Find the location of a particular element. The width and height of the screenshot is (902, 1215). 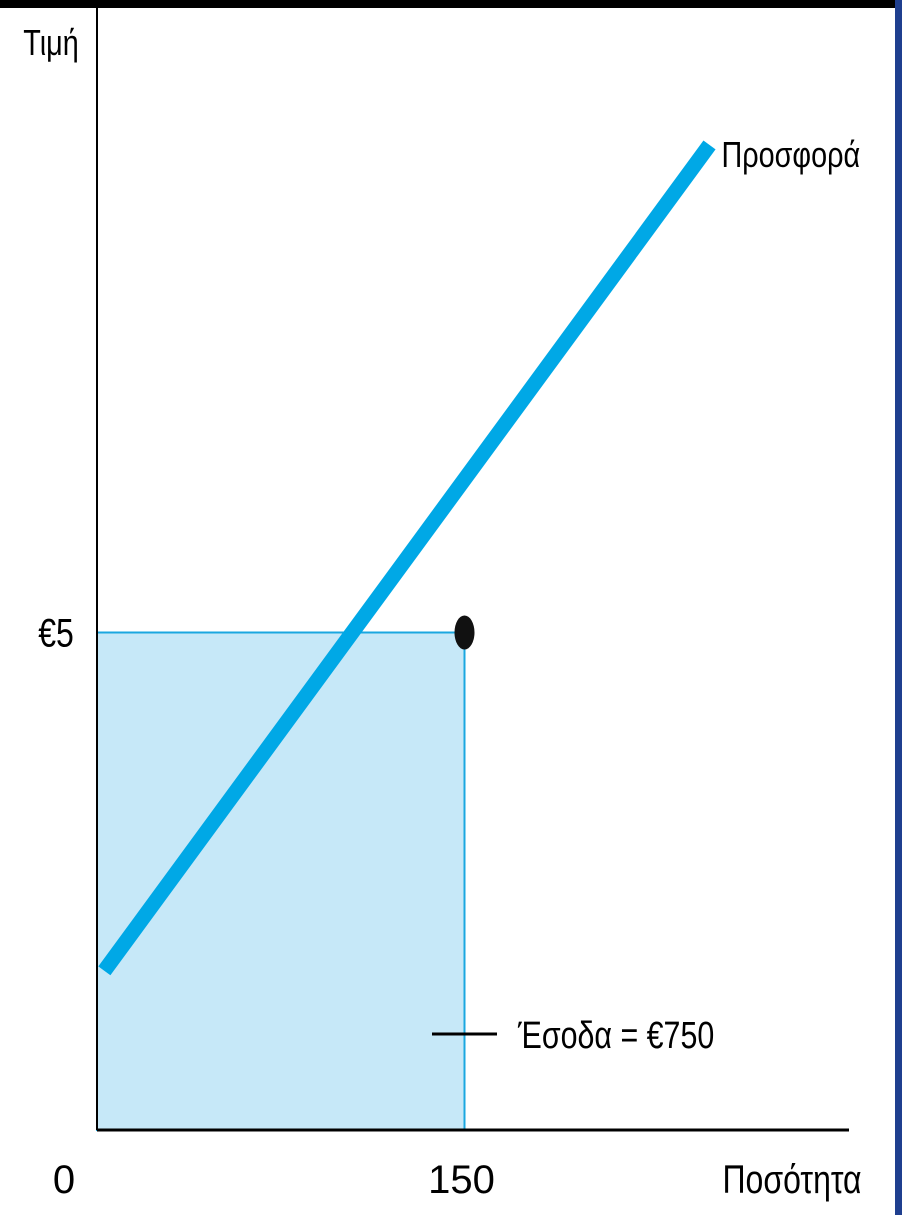

equilibrium-point is located at coordinates (464, 632).